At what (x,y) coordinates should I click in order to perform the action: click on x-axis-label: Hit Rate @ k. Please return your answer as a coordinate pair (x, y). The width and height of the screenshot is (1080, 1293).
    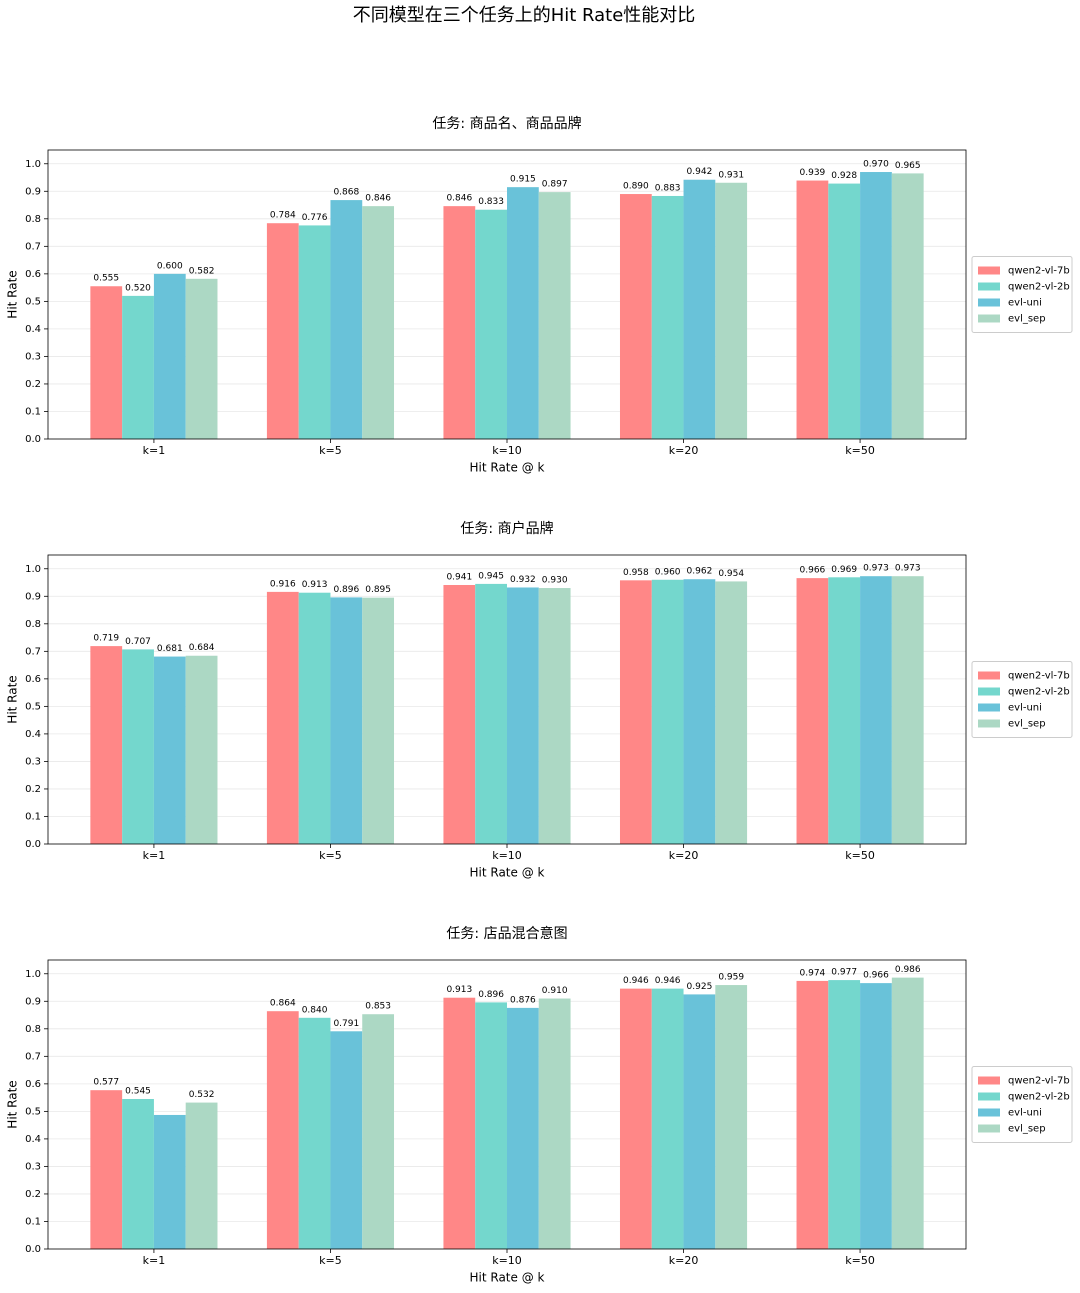
    Looking at the image, I should click on (507, 873).